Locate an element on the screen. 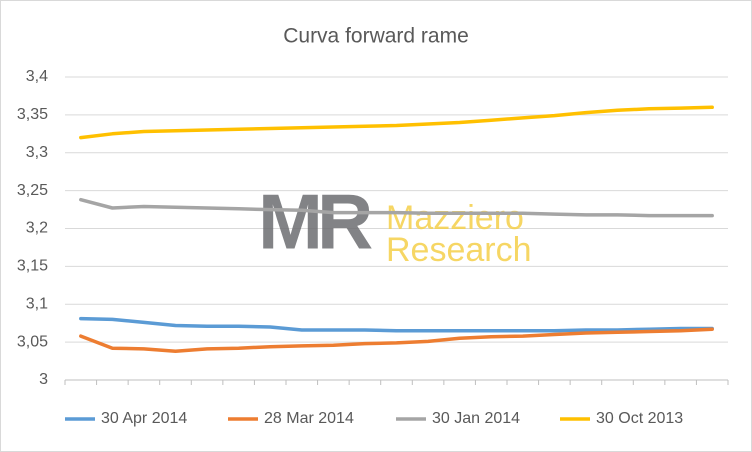  watermark-text: Research is located at coordinates (459, 250).